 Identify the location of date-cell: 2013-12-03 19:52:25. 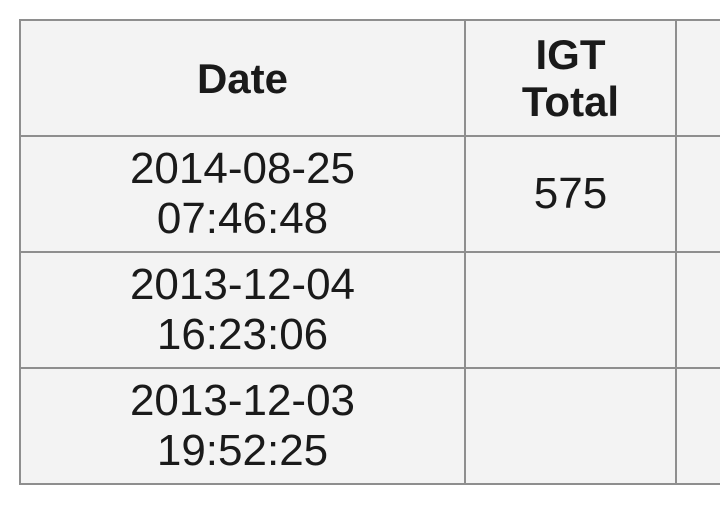
(242, 426).